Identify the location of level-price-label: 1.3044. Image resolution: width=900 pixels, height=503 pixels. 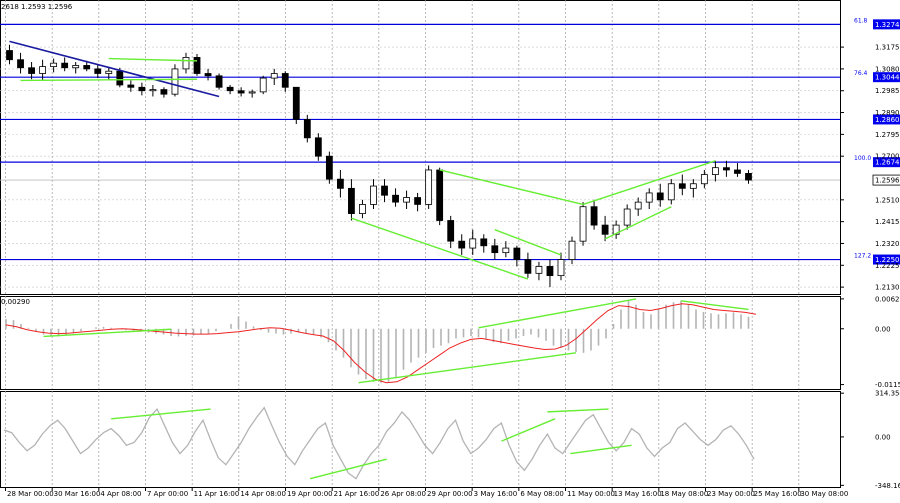
(887, 78).